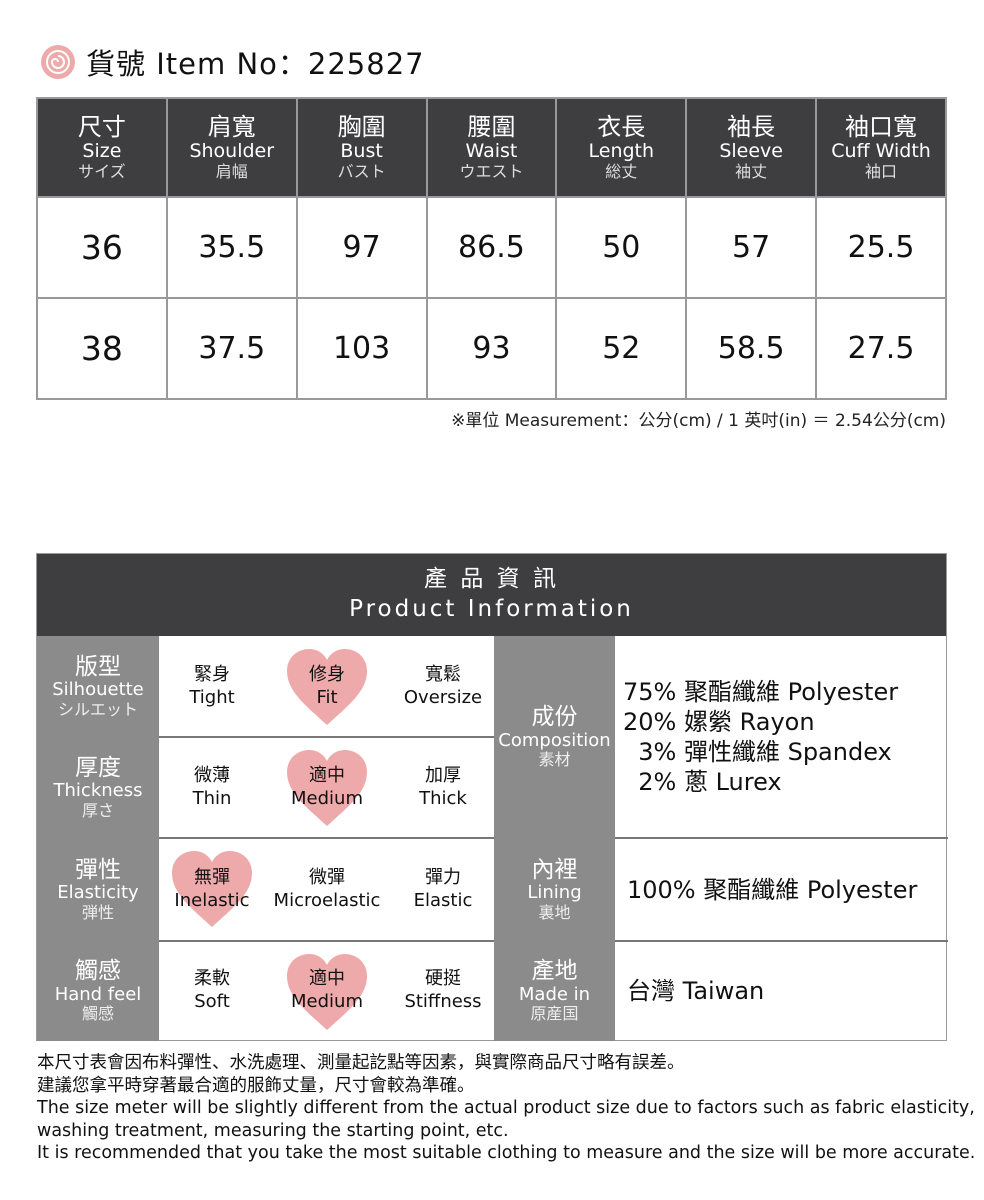 Image resolution: width=984 pixels, height=1200 pixels. Describe the element at coordinates (98, 889) in the screenshot. I see `attribute-label: 彈性 Elasticity 弾性` at that location.